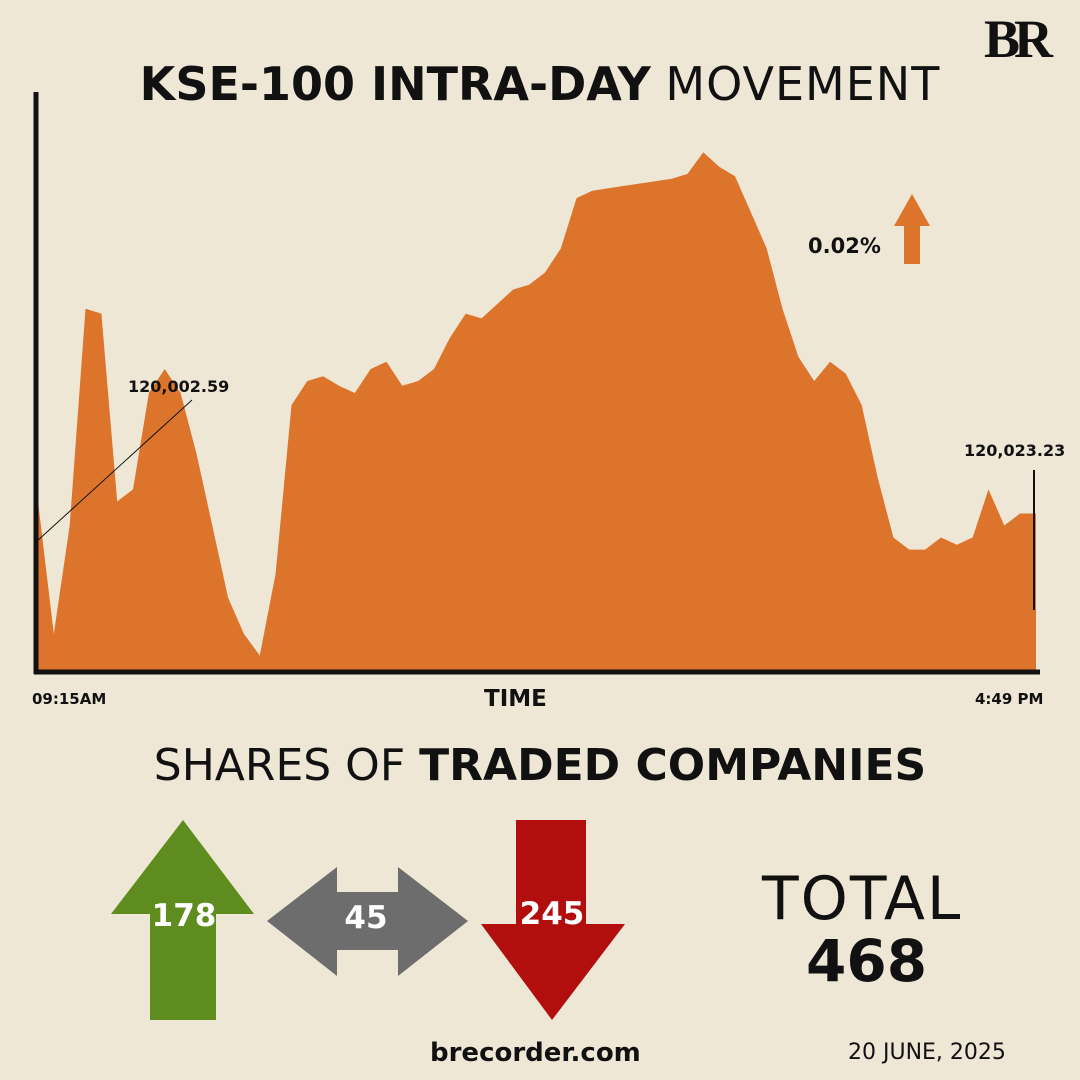 This screenshot has height=1080, width=1080. Describe the element at coordinates (927, 1052) in the screenshot. I see `report-date: 20 JUNE, 2025` at that location.